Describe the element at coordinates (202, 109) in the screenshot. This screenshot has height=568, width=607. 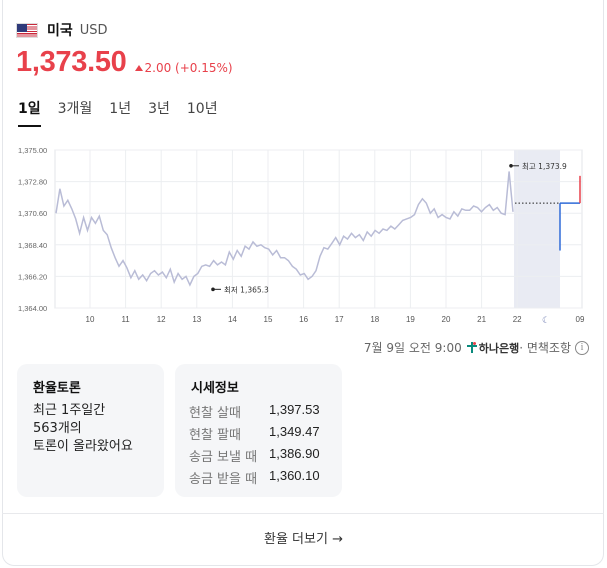
I see `tab-10y: 10년` at that location.